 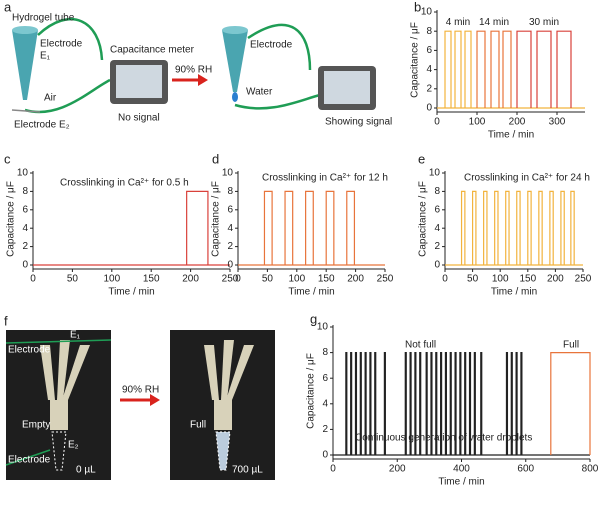 I want to click on arrow-head, so click(x=155, y=400).